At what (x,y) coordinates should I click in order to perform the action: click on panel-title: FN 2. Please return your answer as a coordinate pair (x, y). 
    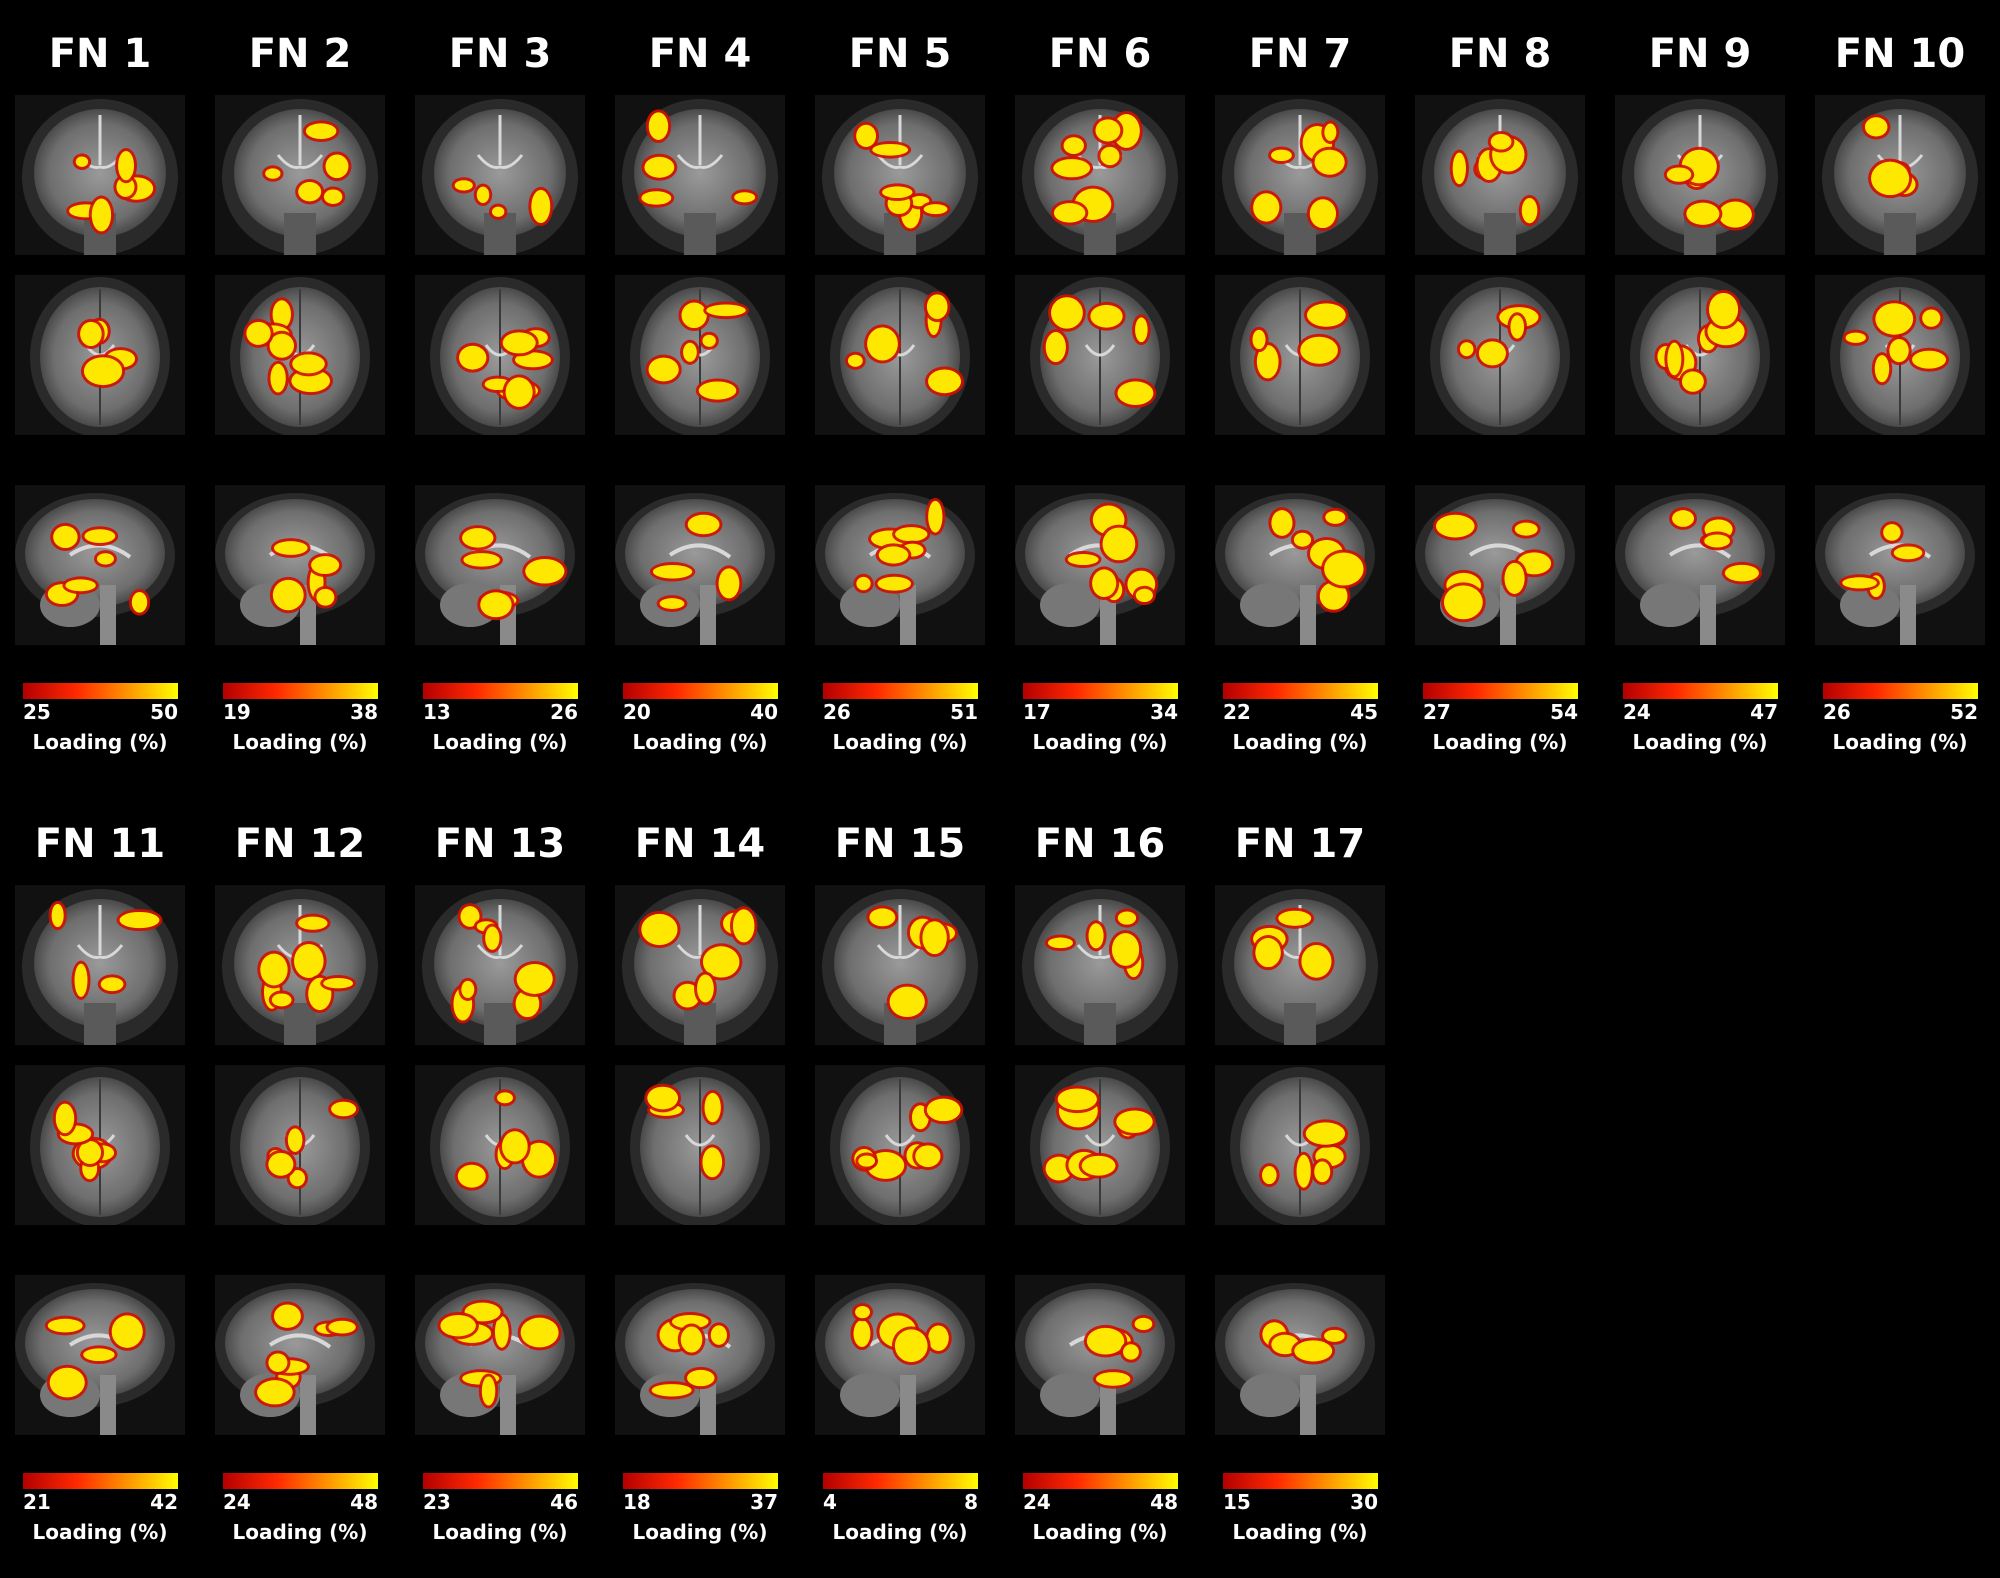
    Looking at the image, I should click on (300, 54).